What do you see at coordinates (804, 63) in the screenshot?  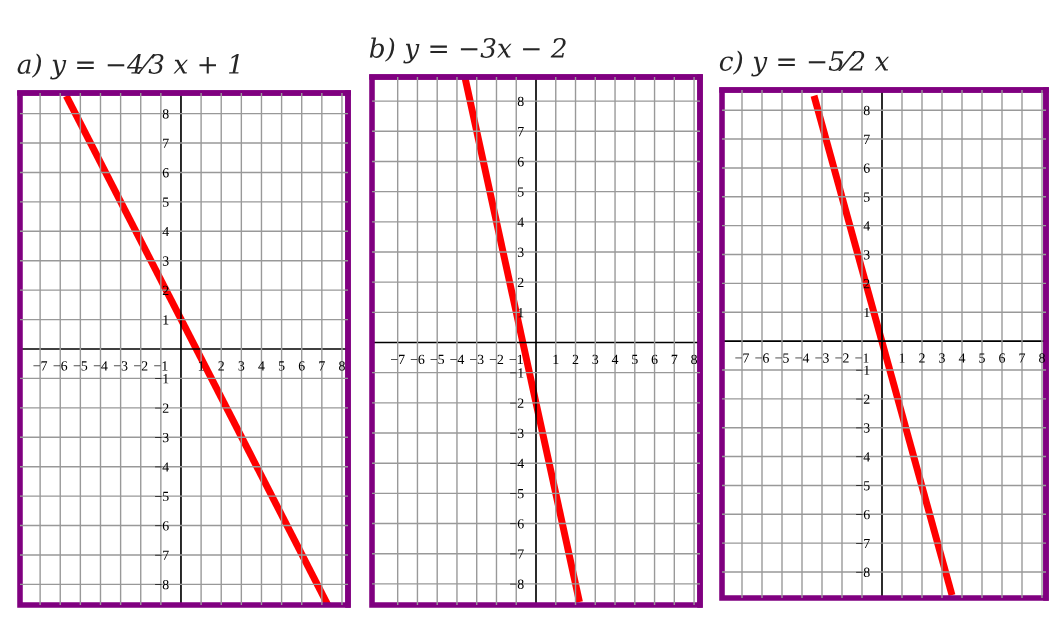 I see `chart-title: c) y = −5⁄2 x` at bounding box center [804, 63].